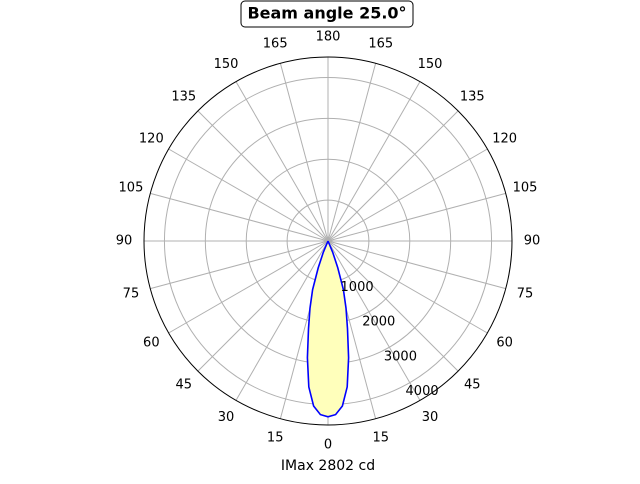 The image size is (640, 484). I want to click on r-tick-label: 1000, so click(357, 287).